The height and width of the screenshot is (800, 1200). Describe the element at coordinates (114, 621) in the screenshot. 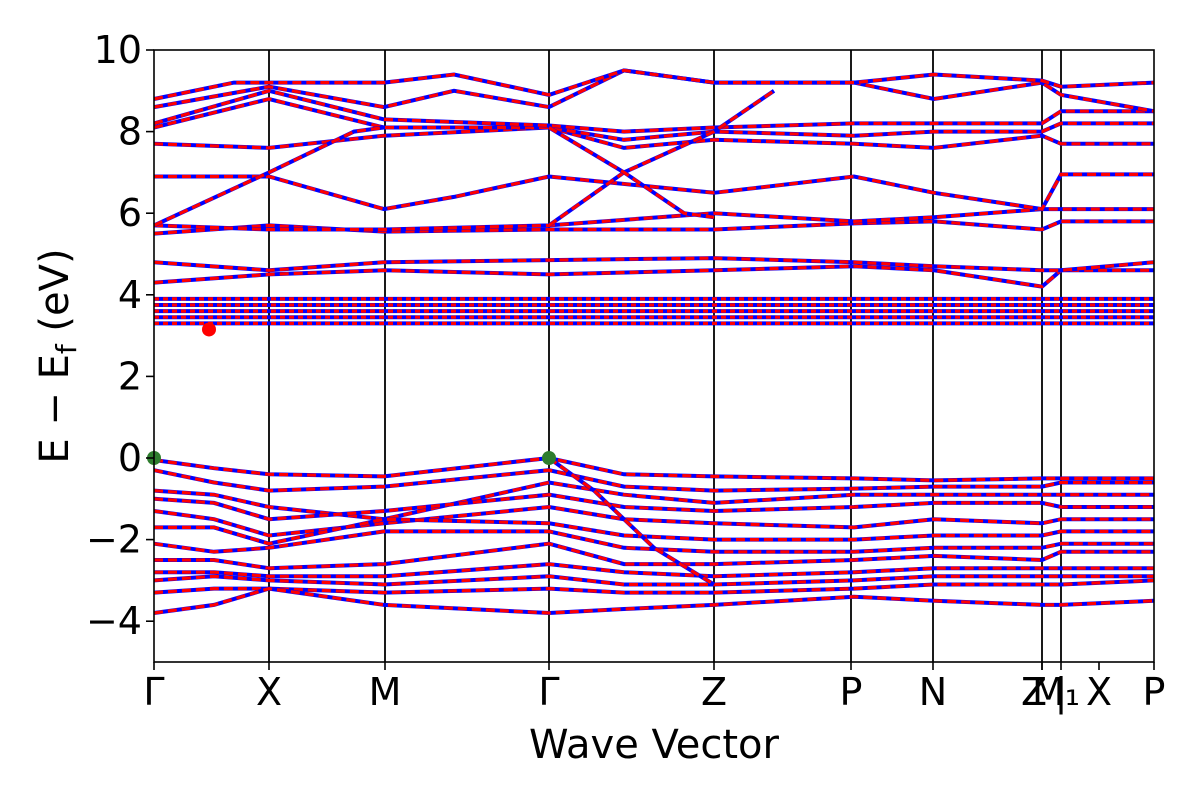

I see `y-tick-label: −4` at that location.